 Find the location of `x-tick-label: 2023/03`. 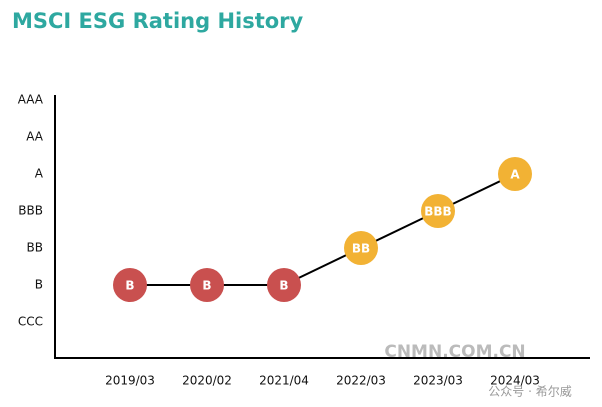

x-tick-label: 2023/03 is located at coordinates (438, 381).